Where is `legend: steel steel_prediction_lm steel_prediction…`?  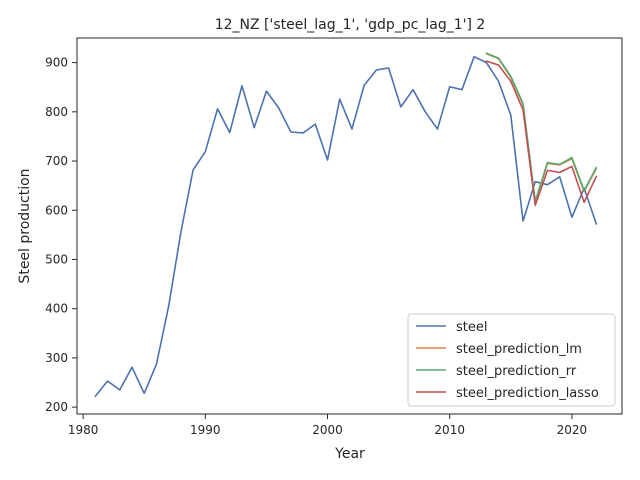 legend: steel steel_prediction_lm steel_prediction… is located at coordinates (511, 360).